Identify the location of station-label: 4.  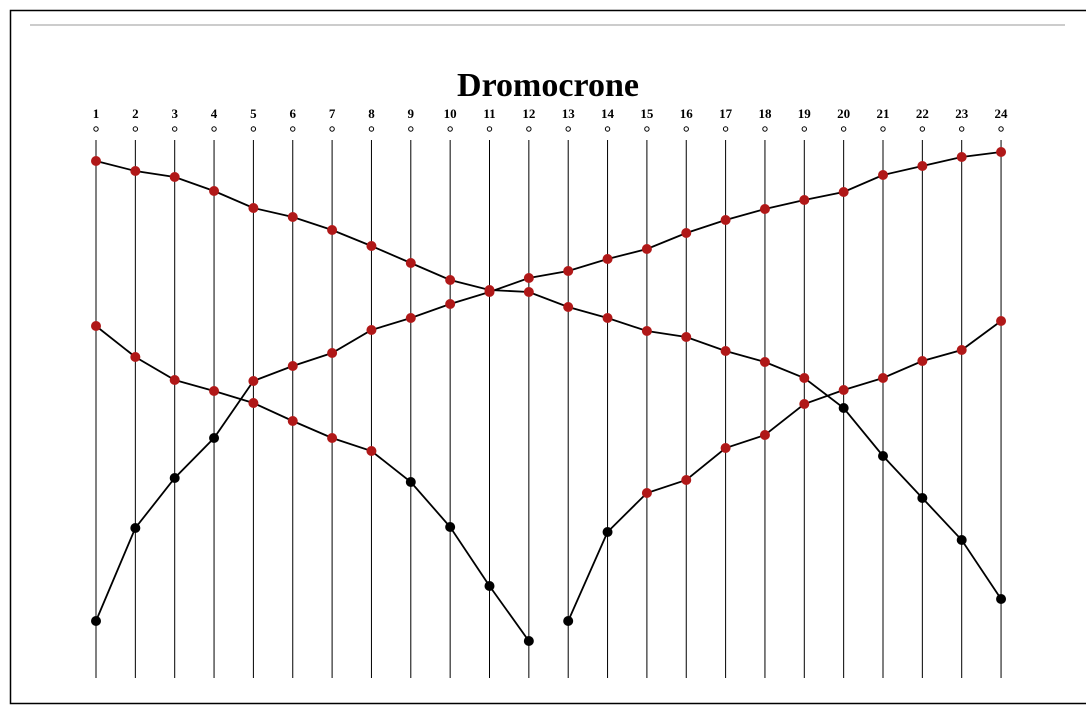
(214, 113).